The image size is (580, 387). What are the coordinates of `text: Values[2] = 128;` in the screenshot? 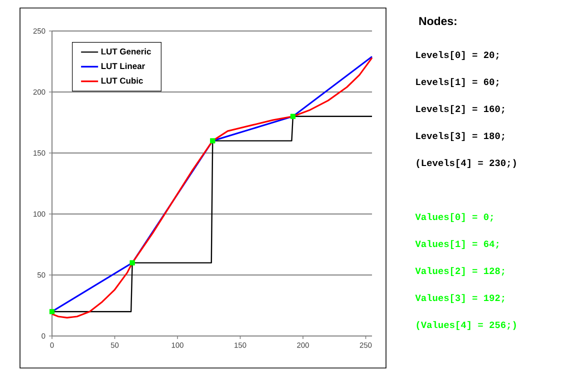 It's located at (459, 271).